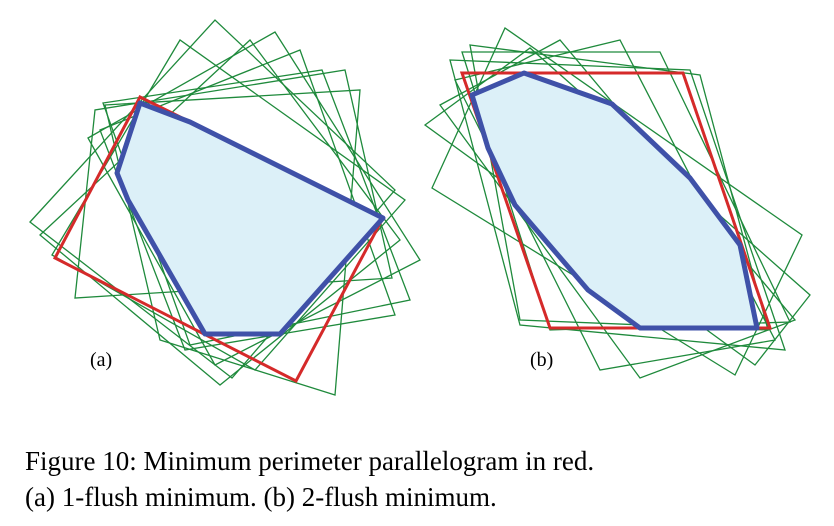  I want to click on panel-label: (a), so click(101, 360).